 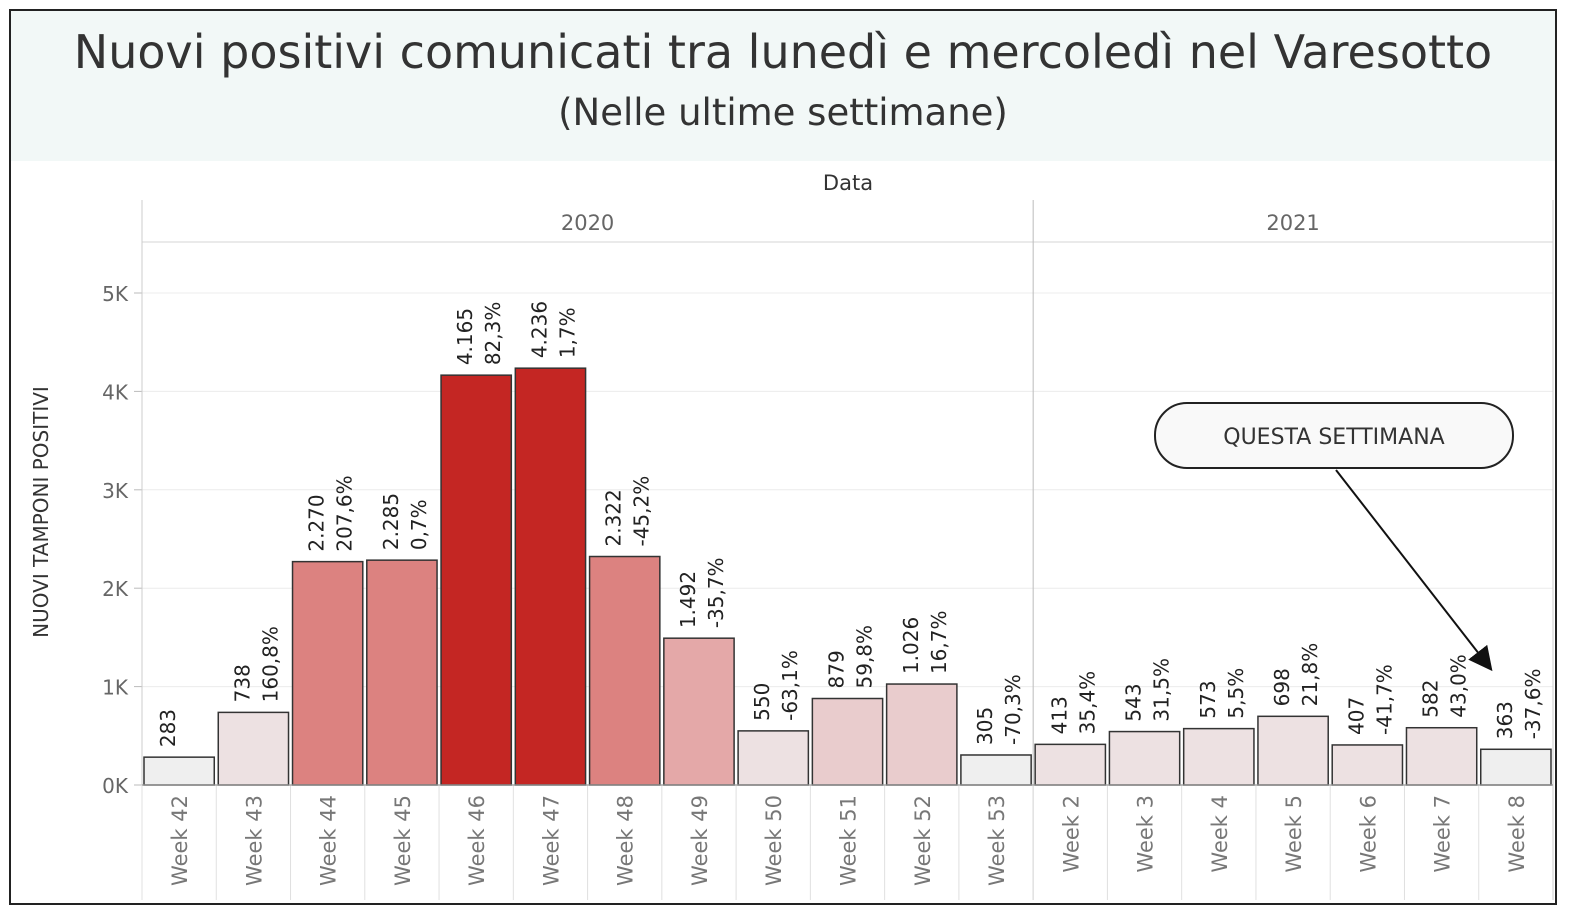 What do you see at coordinates (849, 840) in the screenshot?
I see `x-tick-label: Week 51` at bounding box center [849, 840].